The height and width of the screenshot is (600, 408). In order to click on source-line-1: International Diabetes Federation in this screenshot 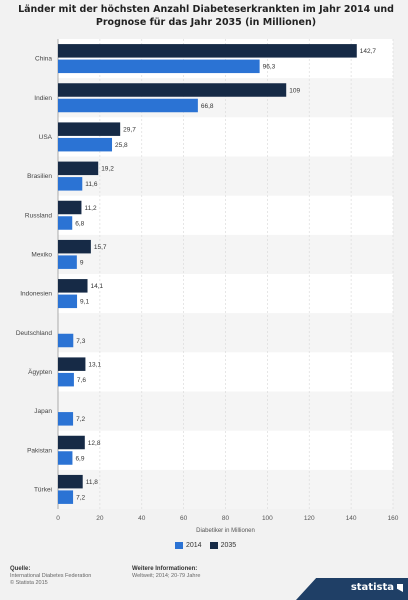, I will do `click(51, 576)`.